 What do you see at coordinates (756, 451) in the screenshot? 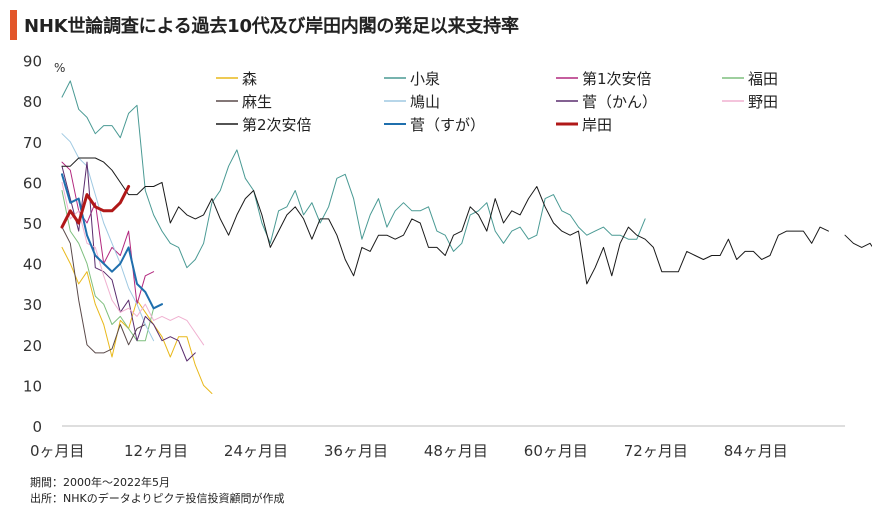
I see `x-tick-label: 84ヶ月目` at bounding box center [756, 451].